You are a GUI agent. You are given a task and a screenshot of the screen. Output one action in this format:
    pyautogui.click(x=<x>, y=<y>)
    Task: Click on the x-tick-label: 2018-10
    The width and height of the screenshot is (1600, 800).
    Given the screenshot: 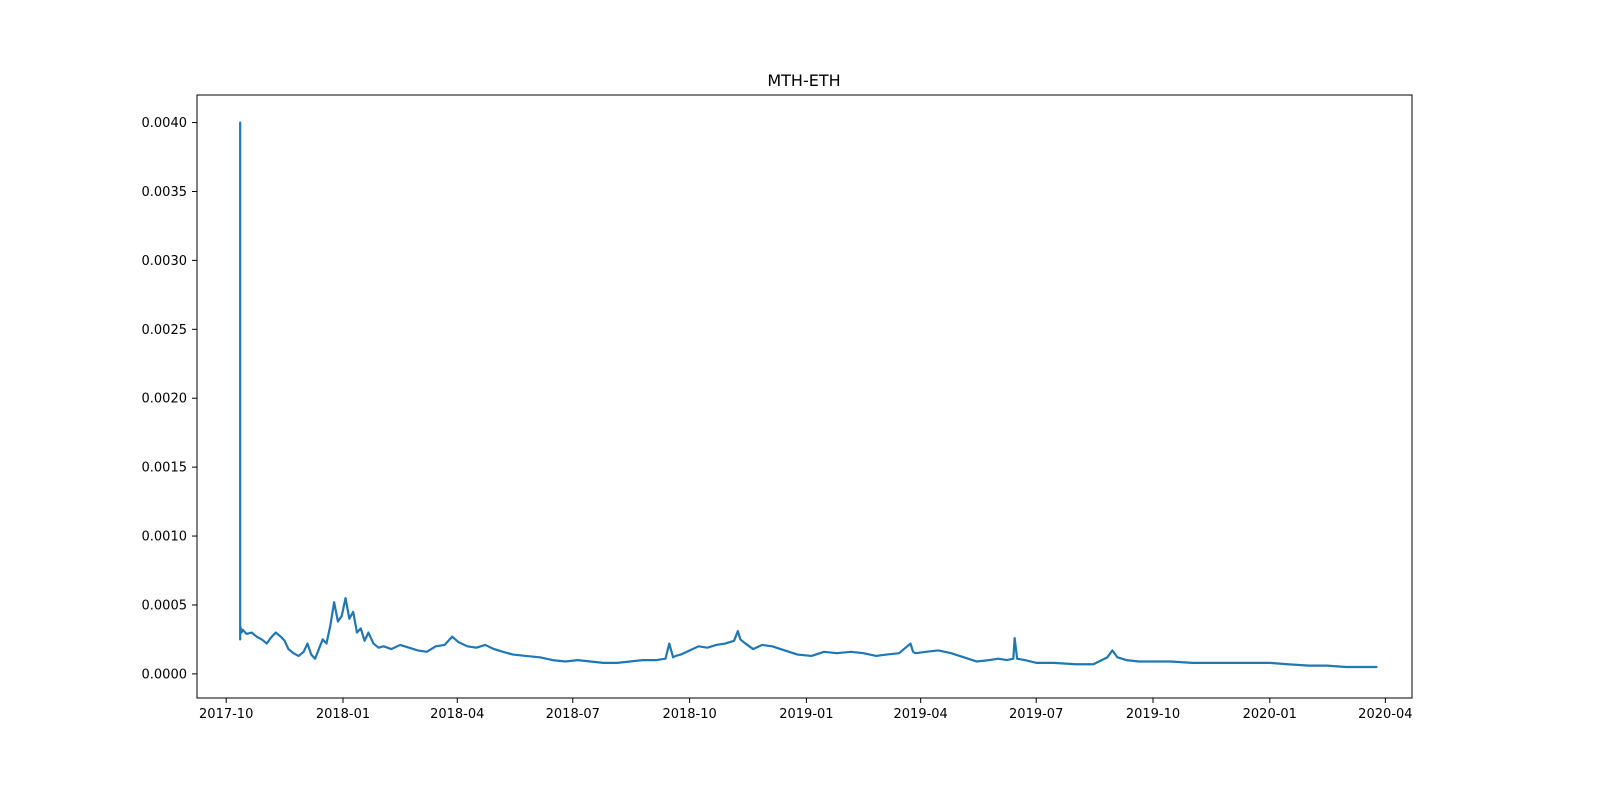 What is the action you would take?
    pyautogui.click(x=689, y=714)
    